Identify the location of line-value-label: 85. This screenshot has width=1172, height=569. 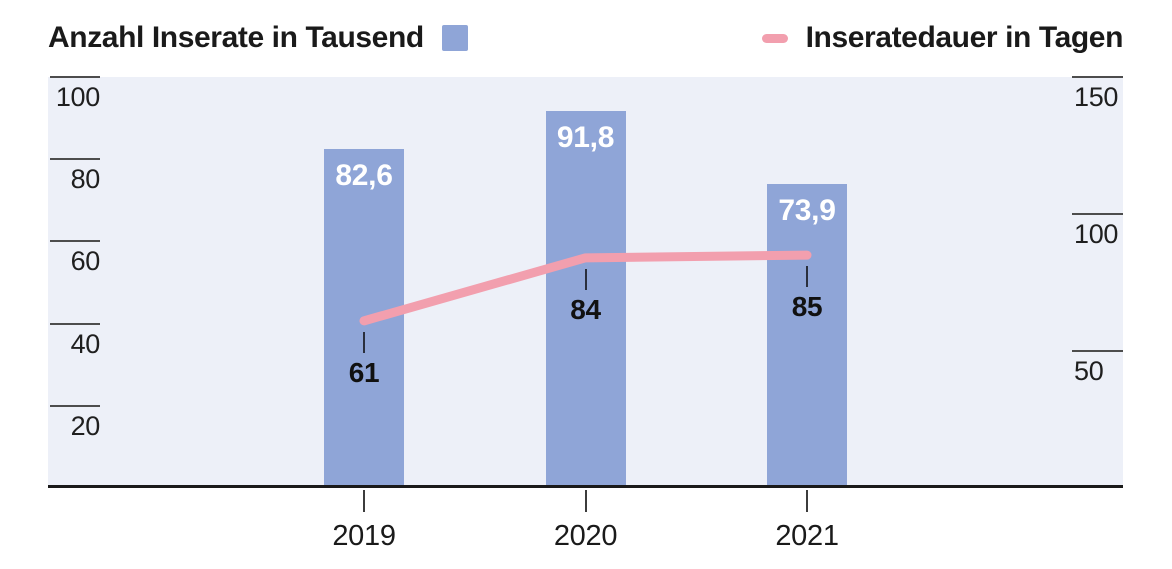
(807, 307).